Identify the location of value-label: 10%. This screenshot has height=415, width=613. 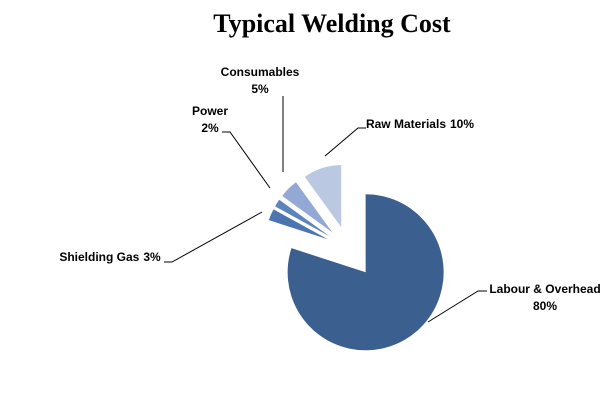
(462, 124).